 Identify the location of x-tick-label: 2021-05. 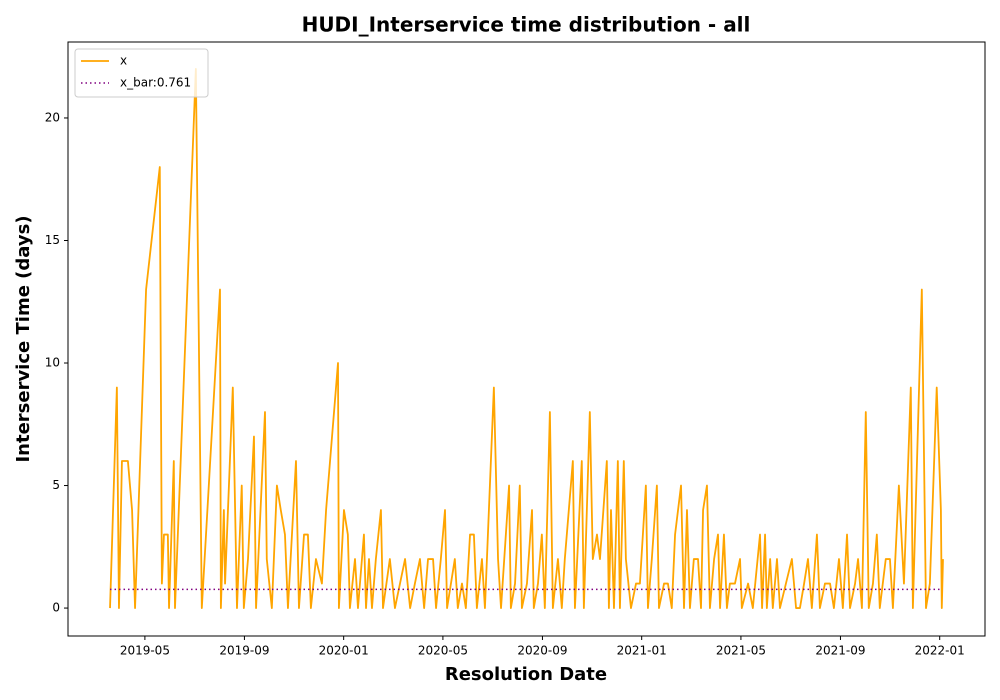
(741, 651).